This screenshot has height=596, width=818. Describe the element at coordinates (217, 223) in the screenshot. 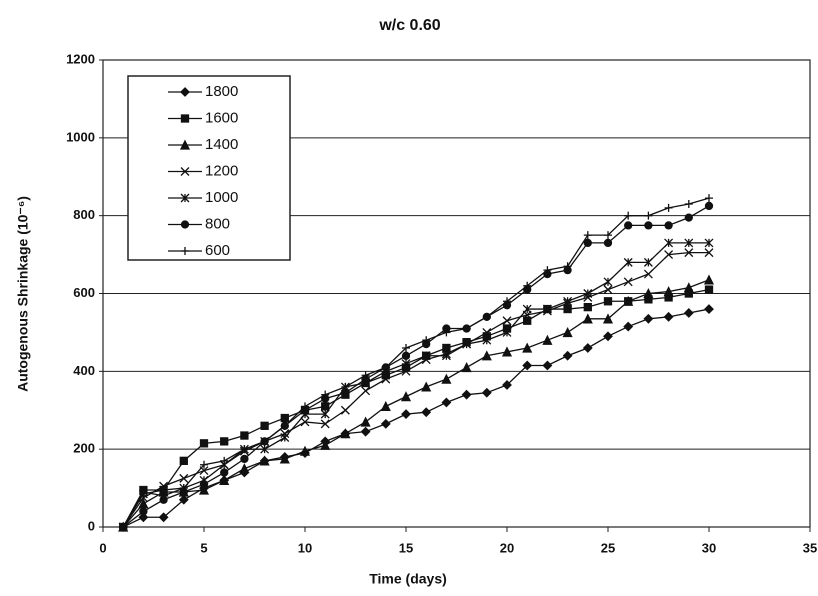

I see `legend-label: 800` at that location.